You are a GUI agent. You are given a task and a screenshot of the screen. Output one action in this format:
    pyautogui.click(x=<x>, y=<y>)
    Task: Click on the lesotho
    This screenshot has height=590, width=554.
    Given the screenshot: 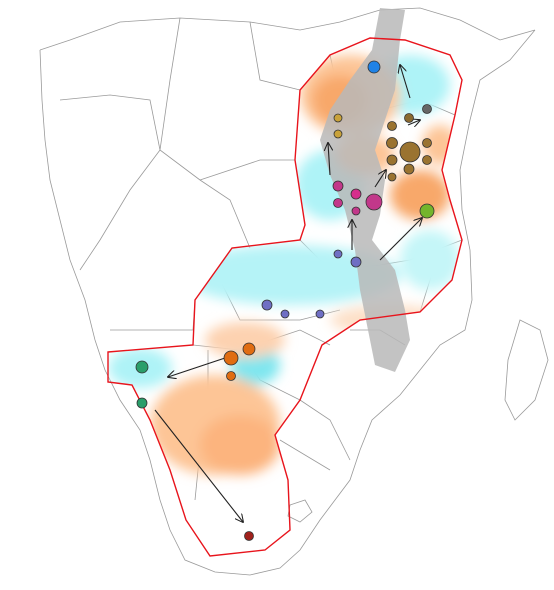 What is the action you would take?
    pyautogui.click(x=300, y=511)
    